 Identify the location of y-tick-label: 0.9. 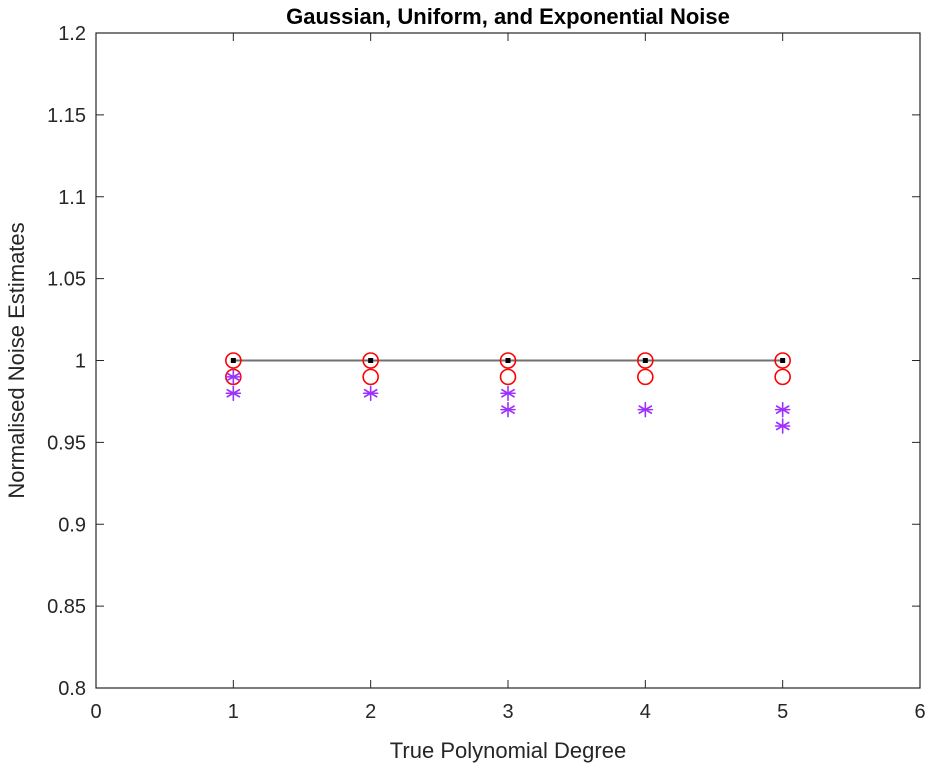
(72, 525).